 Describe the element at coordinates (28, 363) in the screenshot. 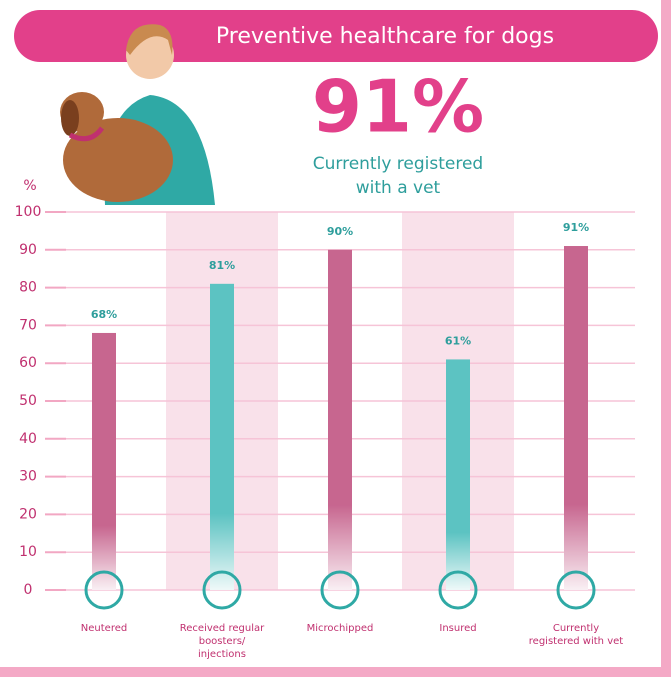

I see `y-tick-label: 60` at that location.